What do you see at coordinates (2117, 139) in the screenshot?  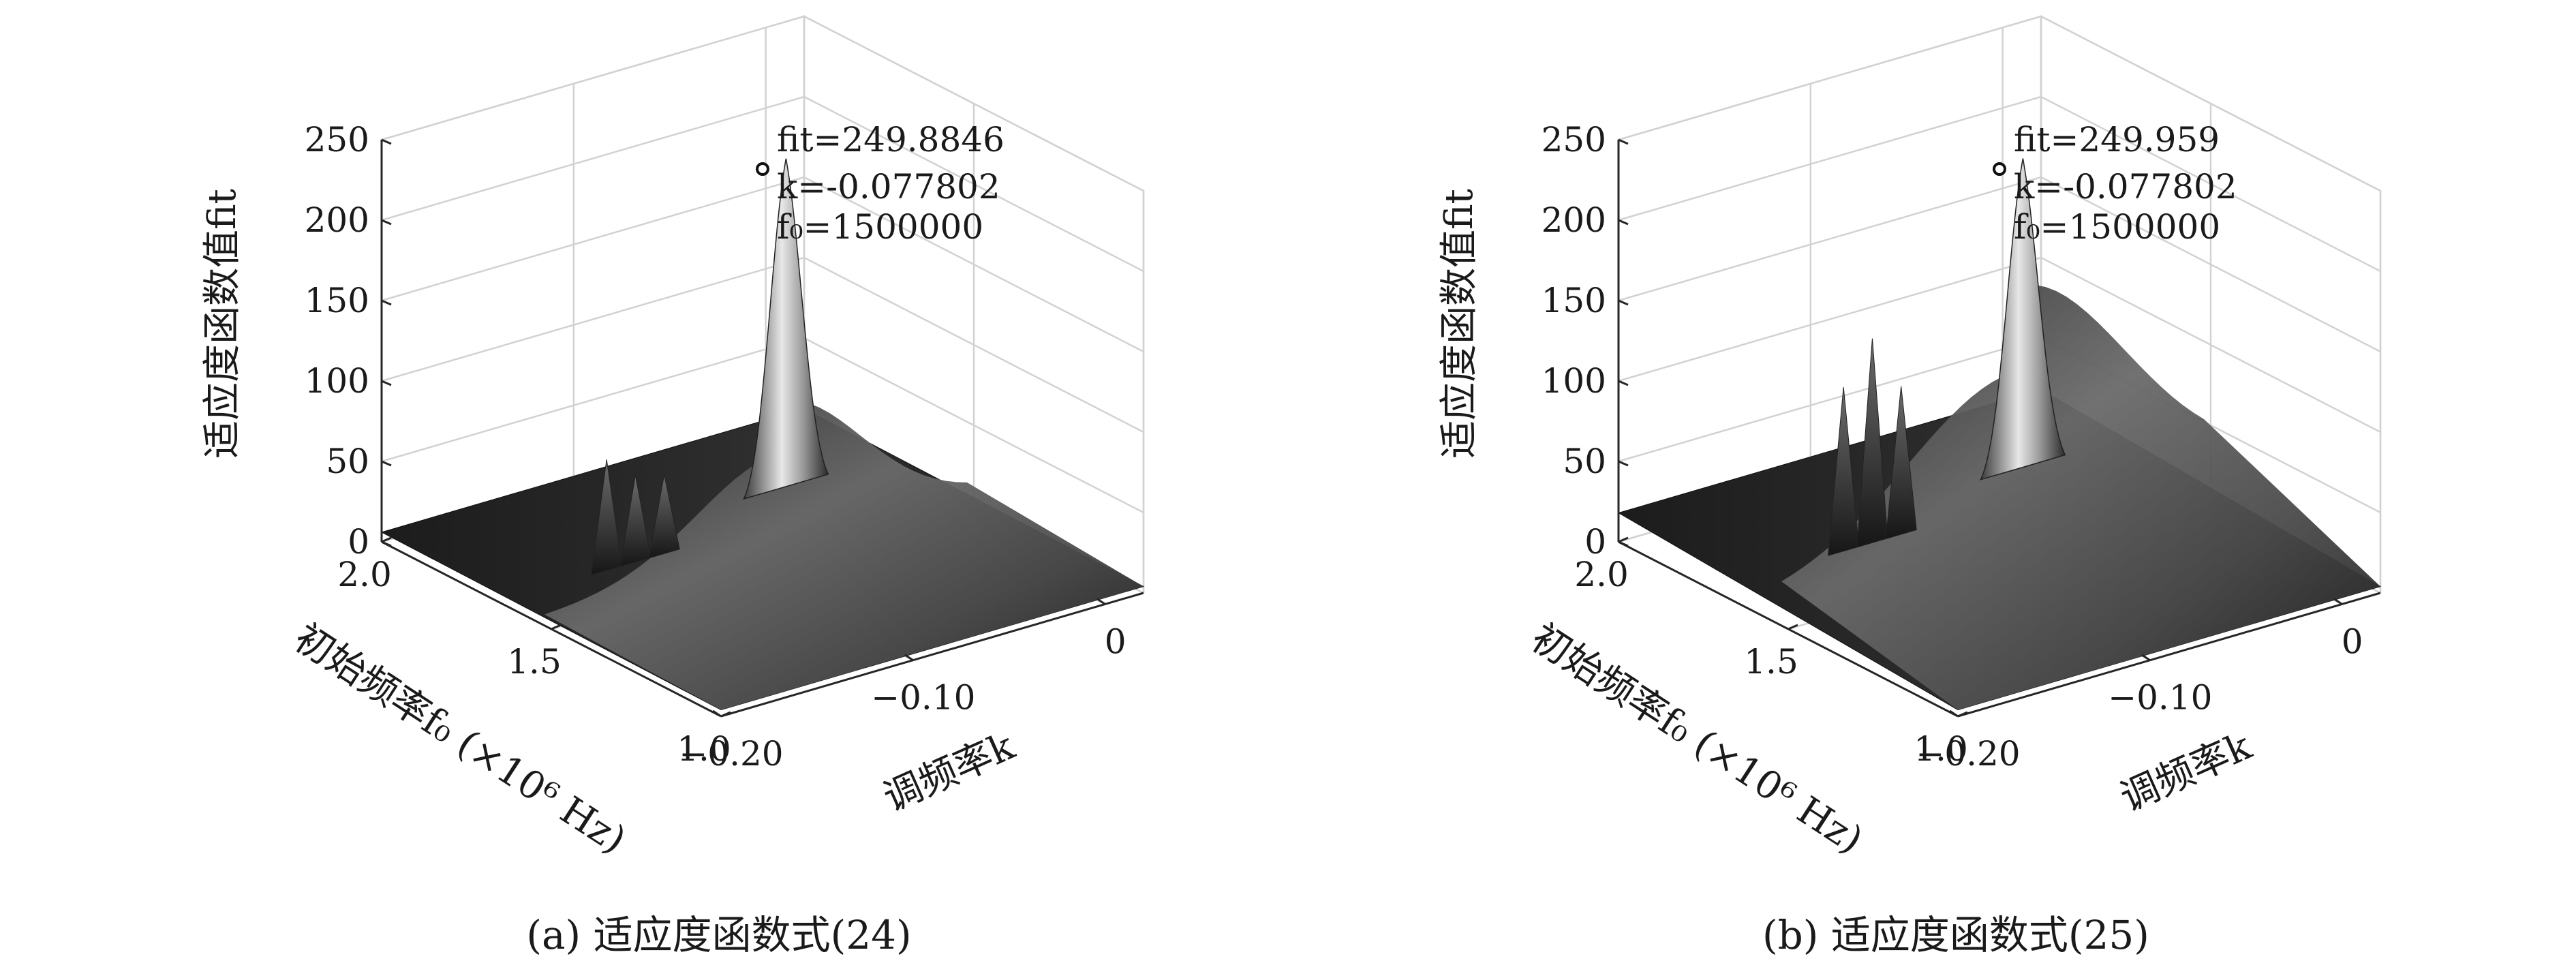 I see `annotation-fit: fit=249.959` at bounding box center [2117, 139].